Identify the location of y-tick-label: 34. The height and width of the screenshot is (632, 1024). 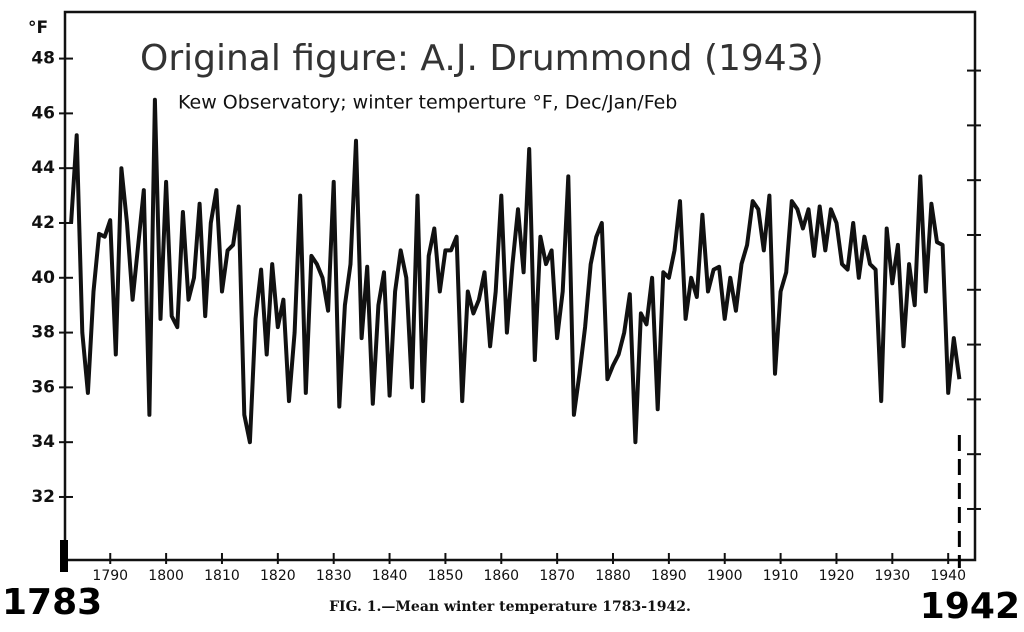
(43, 442).